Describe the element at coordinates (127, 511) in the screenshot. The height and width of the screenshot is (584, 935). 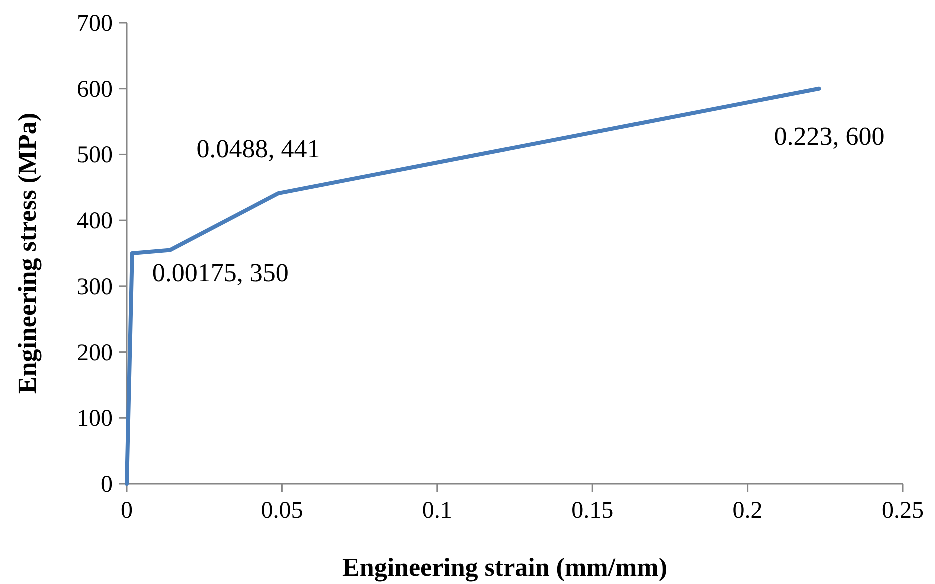
I see `x-tick-label: 0` at that location.